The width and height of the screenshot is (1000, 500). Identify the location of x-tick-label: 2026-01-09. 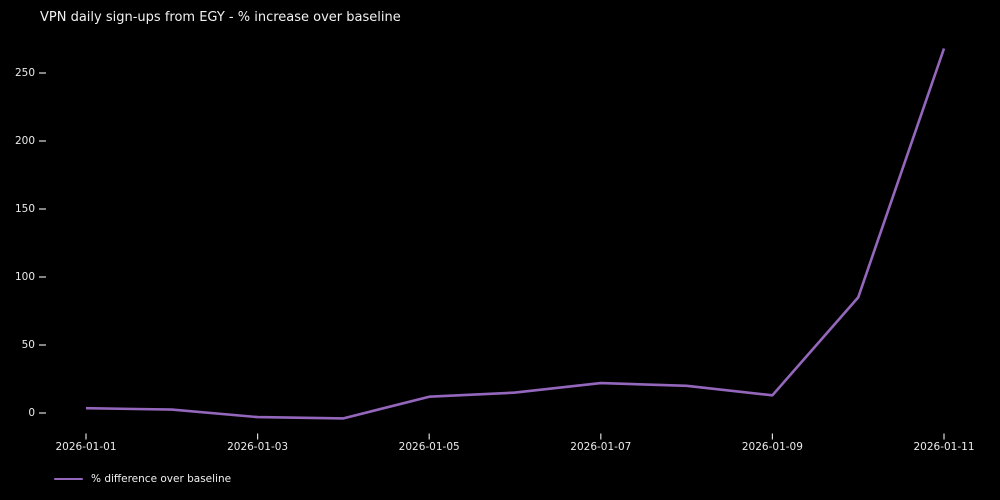
(772, 447).